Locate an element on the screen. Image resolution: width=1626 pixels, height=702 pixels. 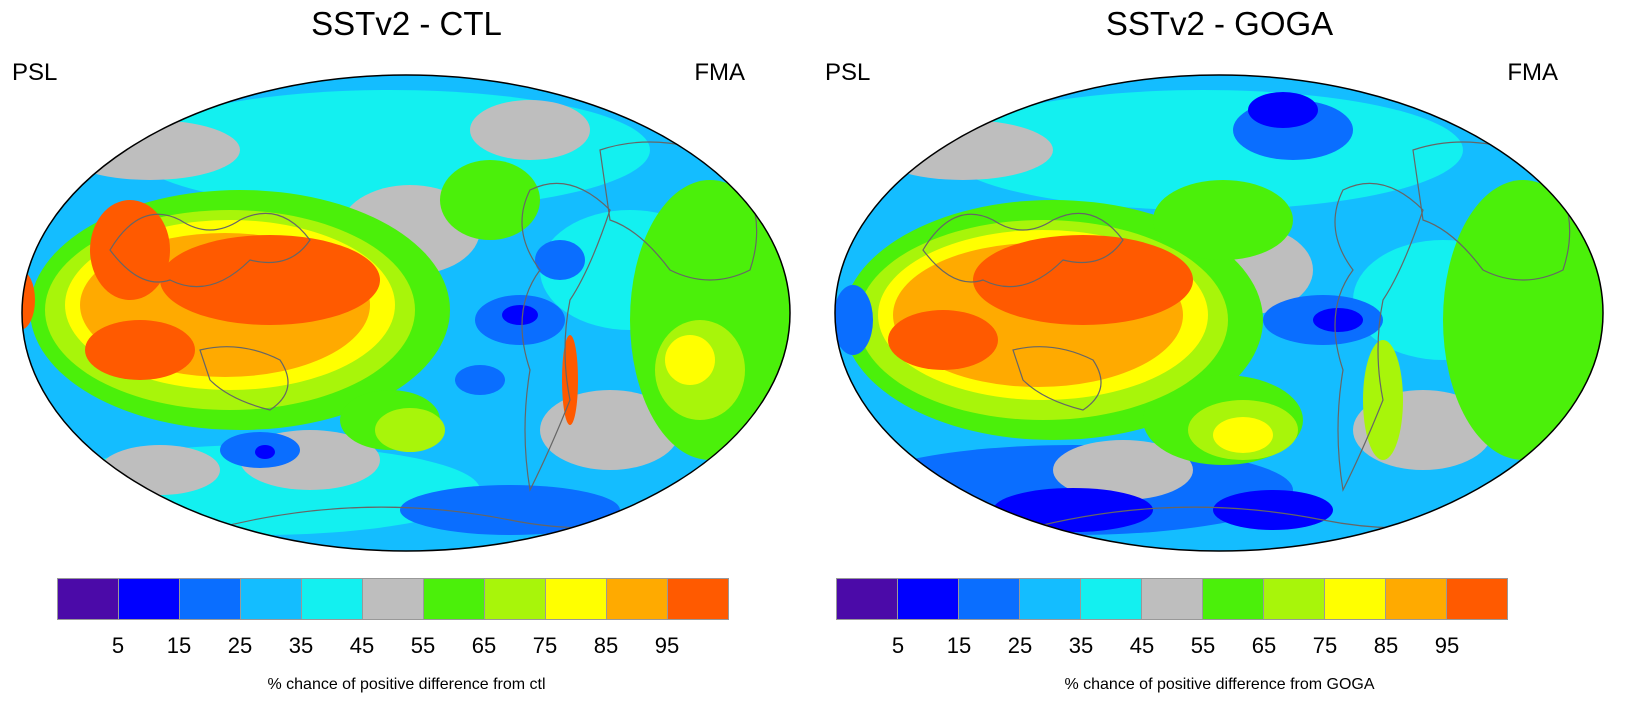
panel-title: SSTv2 - GOGA is located at coordinates (1219, 23).